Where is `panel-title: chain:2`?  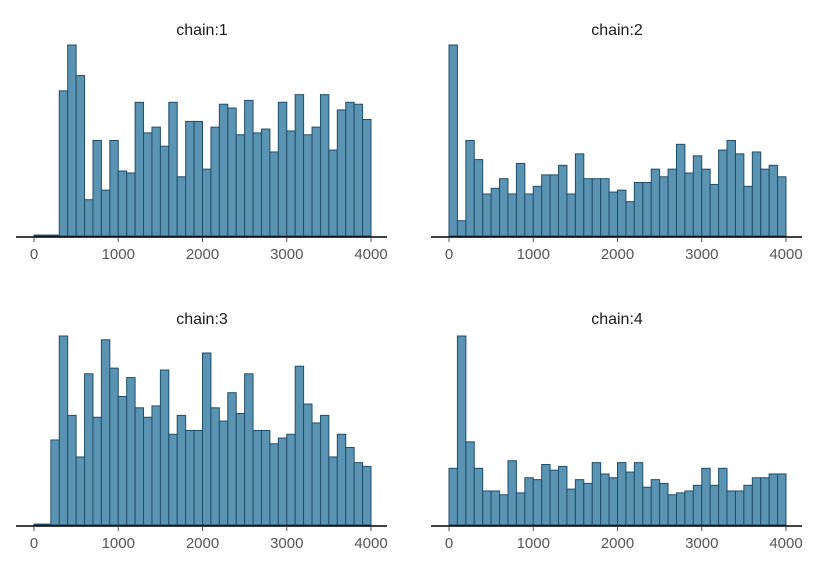
panel-title: chain:2 is located at coordinates (617, 30).